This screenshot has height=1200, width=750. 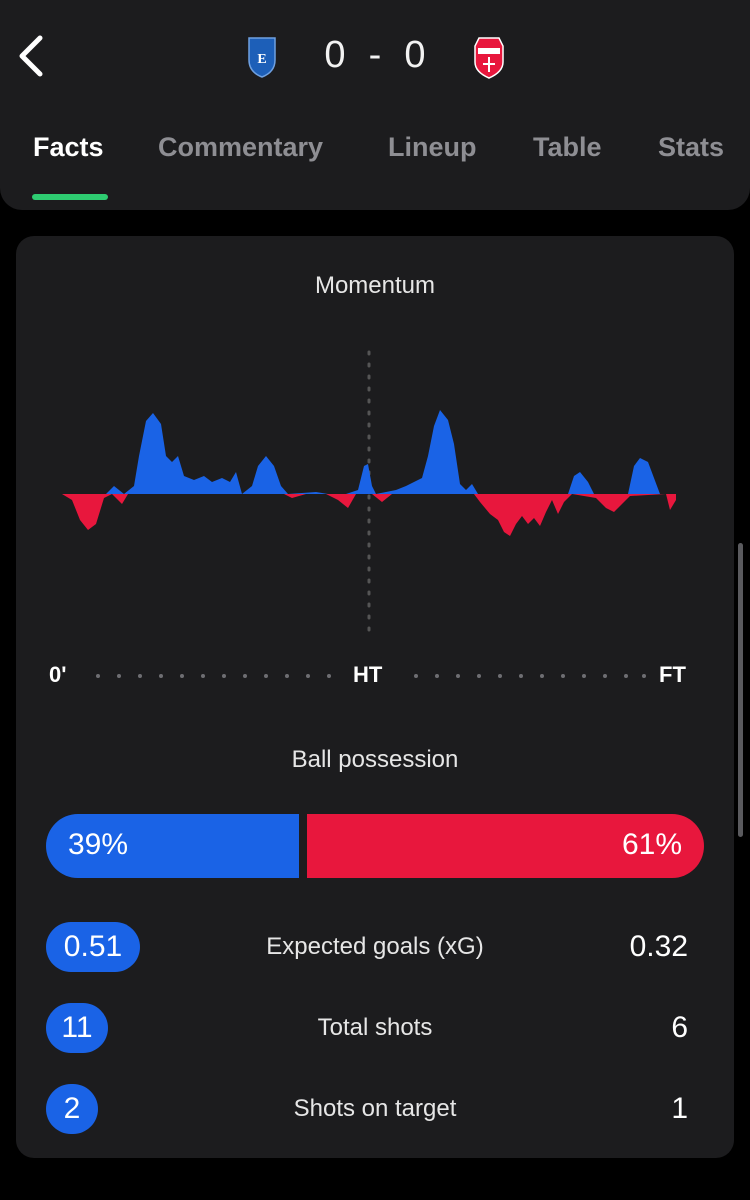 I want to click on monza-crest-icon, so click(x=488, y=57).